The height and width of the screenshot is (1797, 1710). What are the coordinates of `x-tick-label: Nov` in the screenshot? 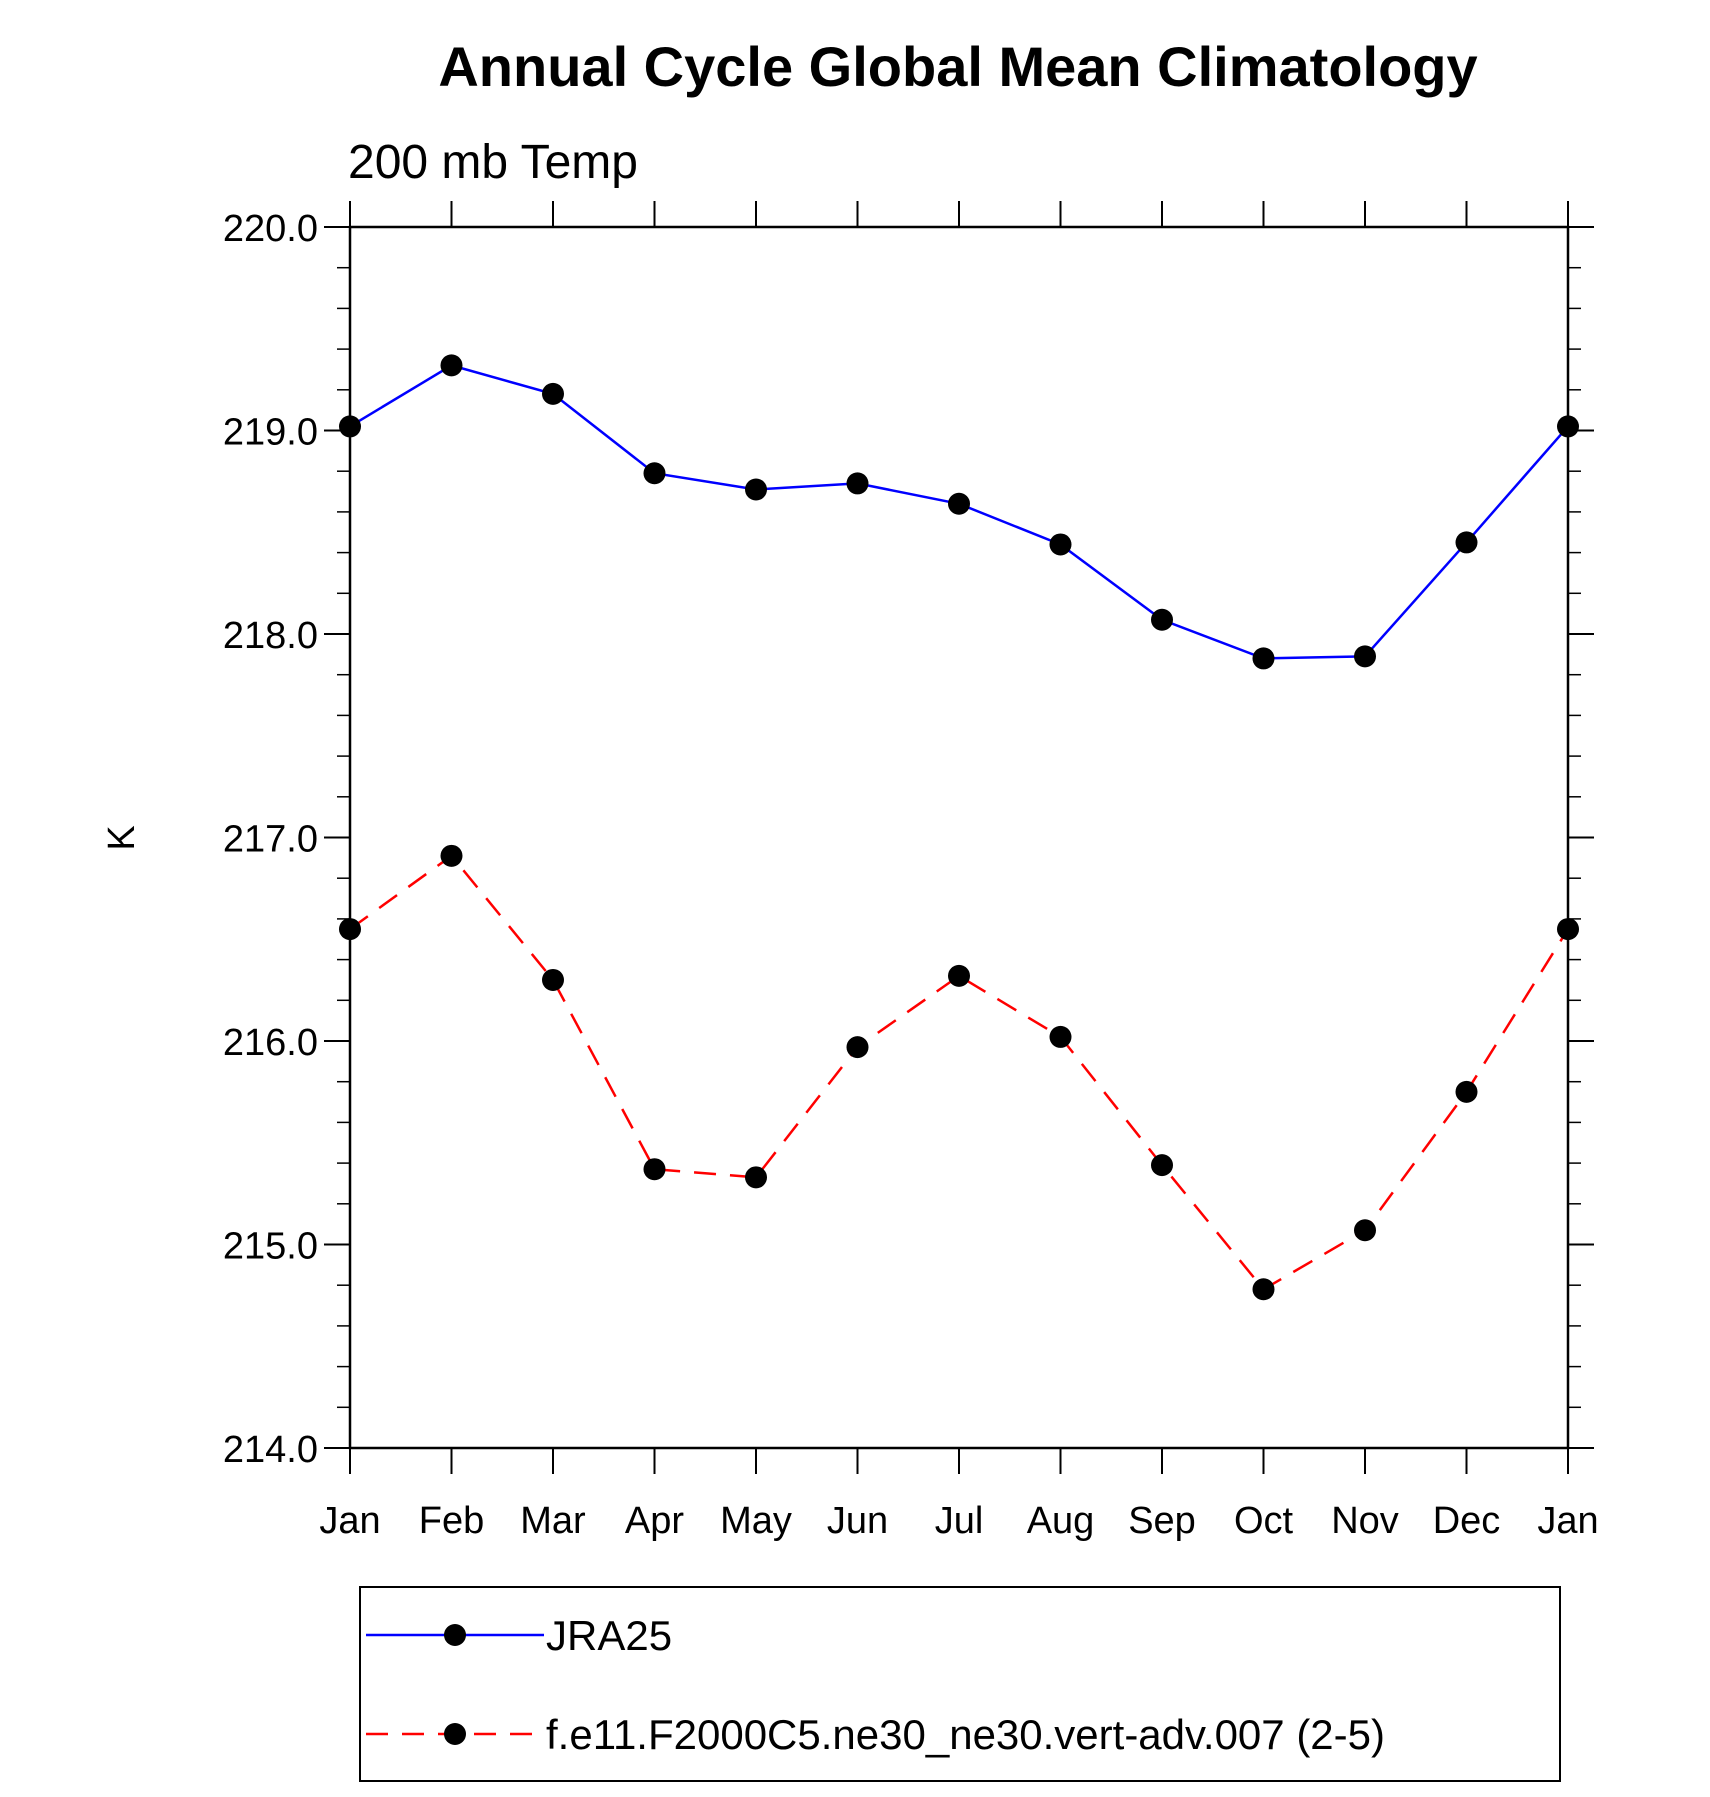 It's located at (1365, 1521).